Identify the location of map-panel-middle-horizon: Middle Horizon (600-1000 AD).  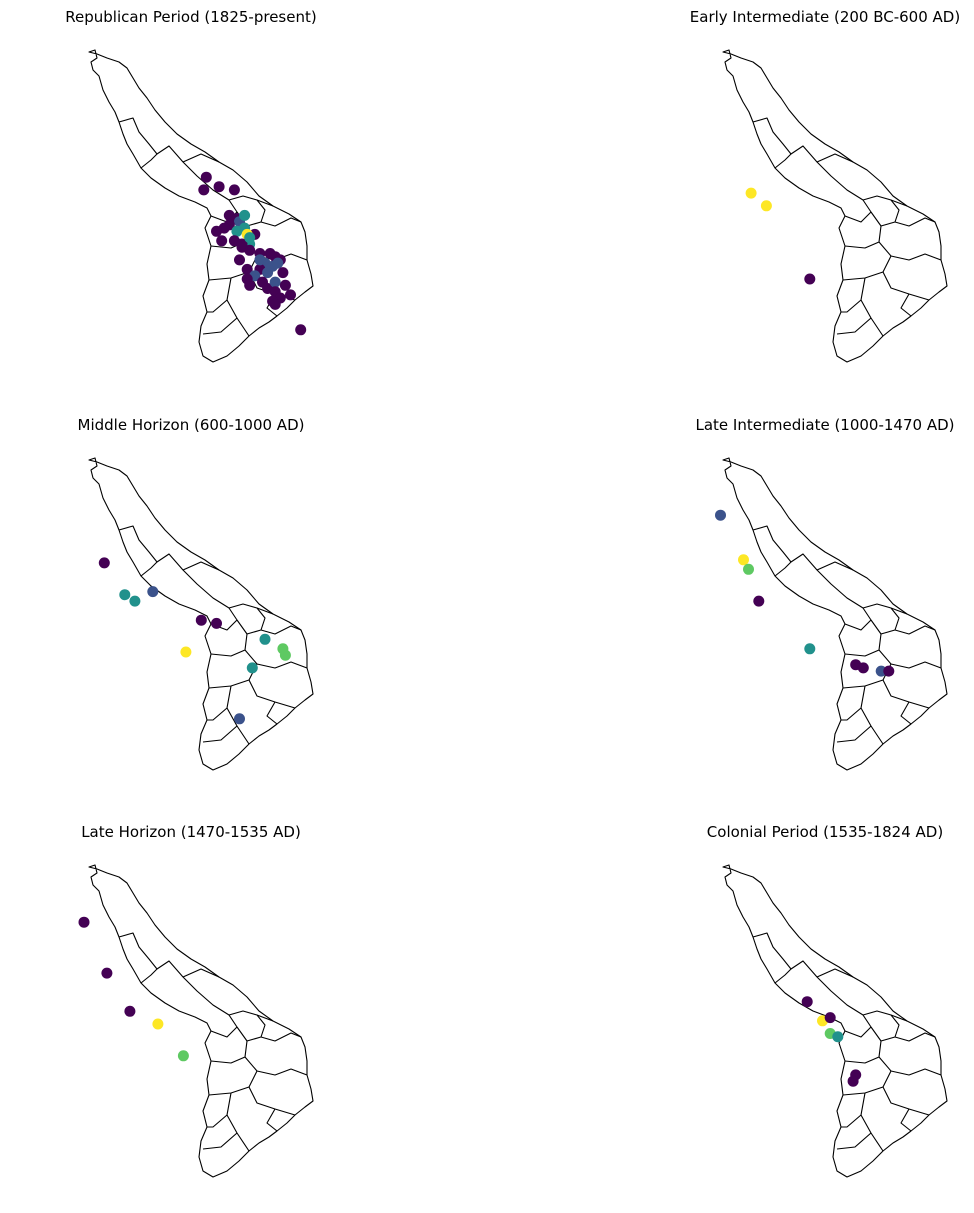
(191, 611).